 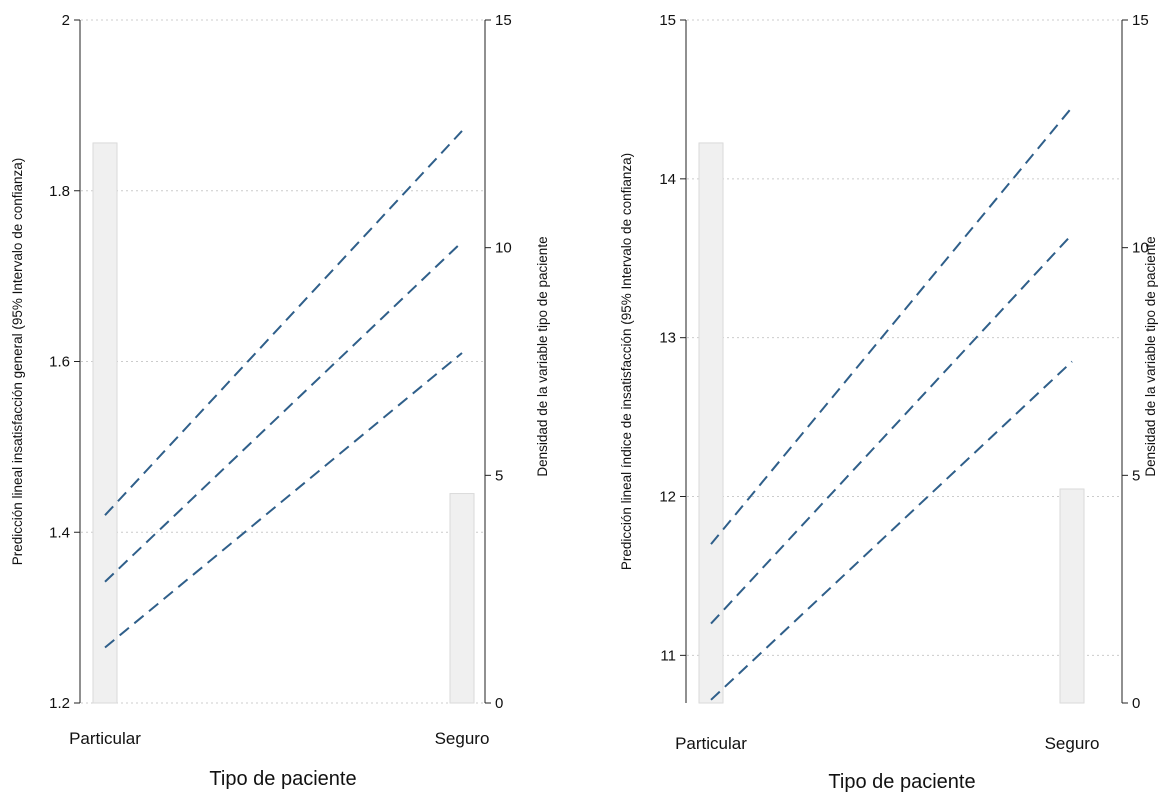 I want to click on left-y-tick-label: 14, so click(x=667, y=179).